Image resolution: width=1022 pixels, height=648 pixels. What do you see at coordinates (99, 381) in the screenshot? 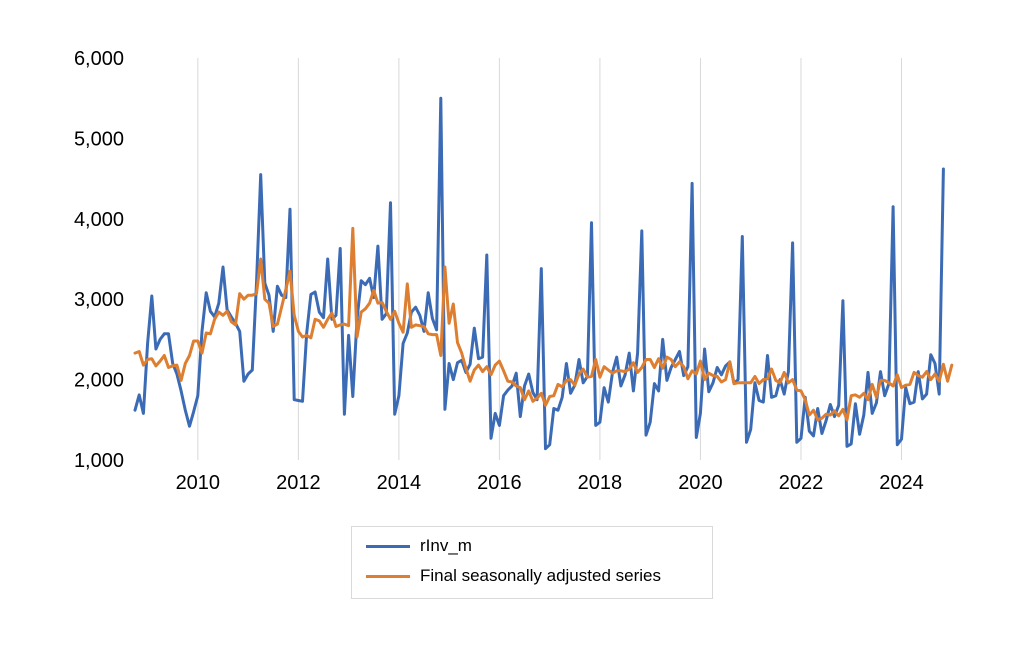
I see `y-tick-label-2000: 2,000` at bounding box center [99, 381].